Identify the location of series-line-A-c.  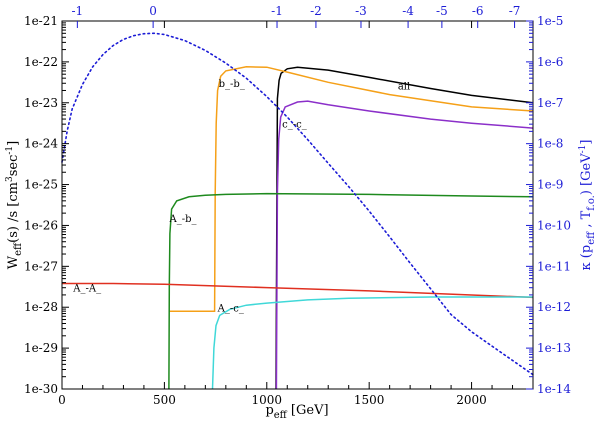
(372, 343).